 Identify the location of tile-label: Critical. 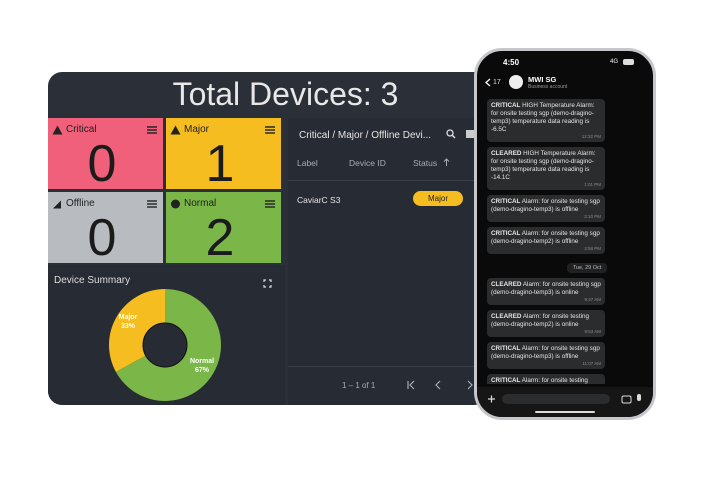
(81, 129).